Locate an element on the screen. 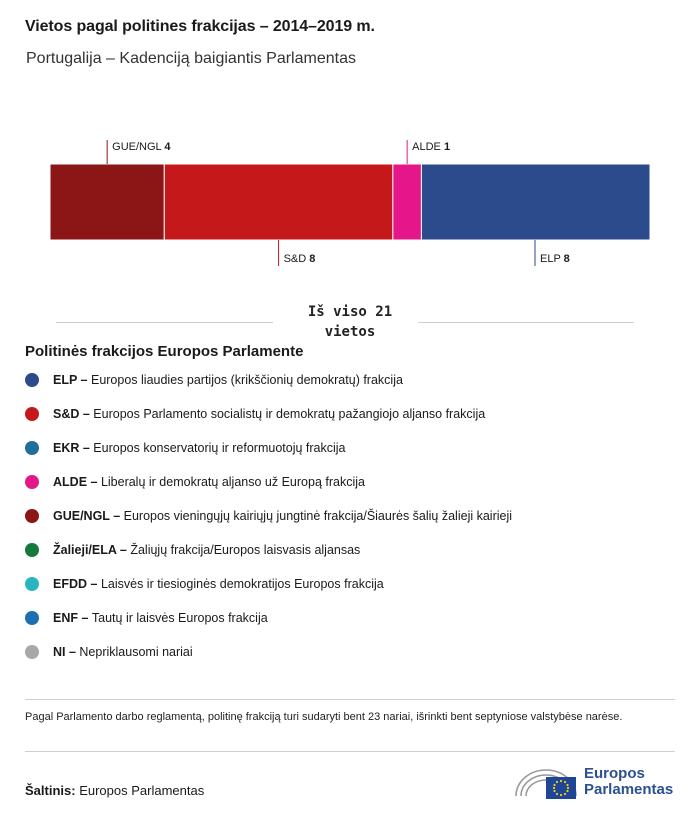 The height and width of the screenshot is (818, 700). legend-abbr: ENF – is located at coordinates (72, 618).